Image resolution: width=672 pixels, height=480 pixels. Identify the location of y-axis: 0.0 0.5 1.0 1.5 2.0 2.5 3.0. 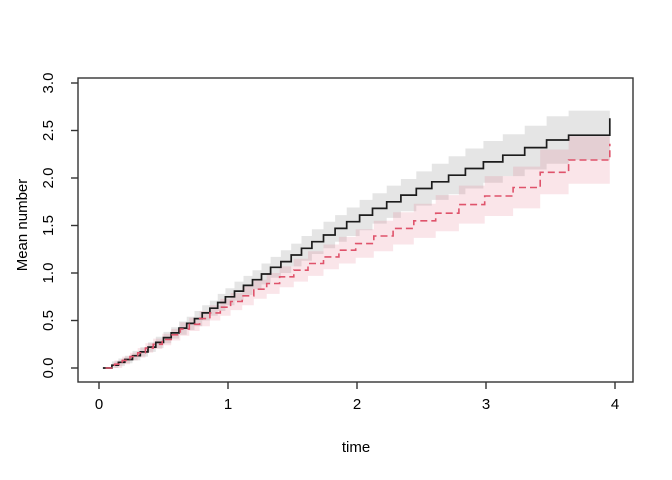
(59, 226).